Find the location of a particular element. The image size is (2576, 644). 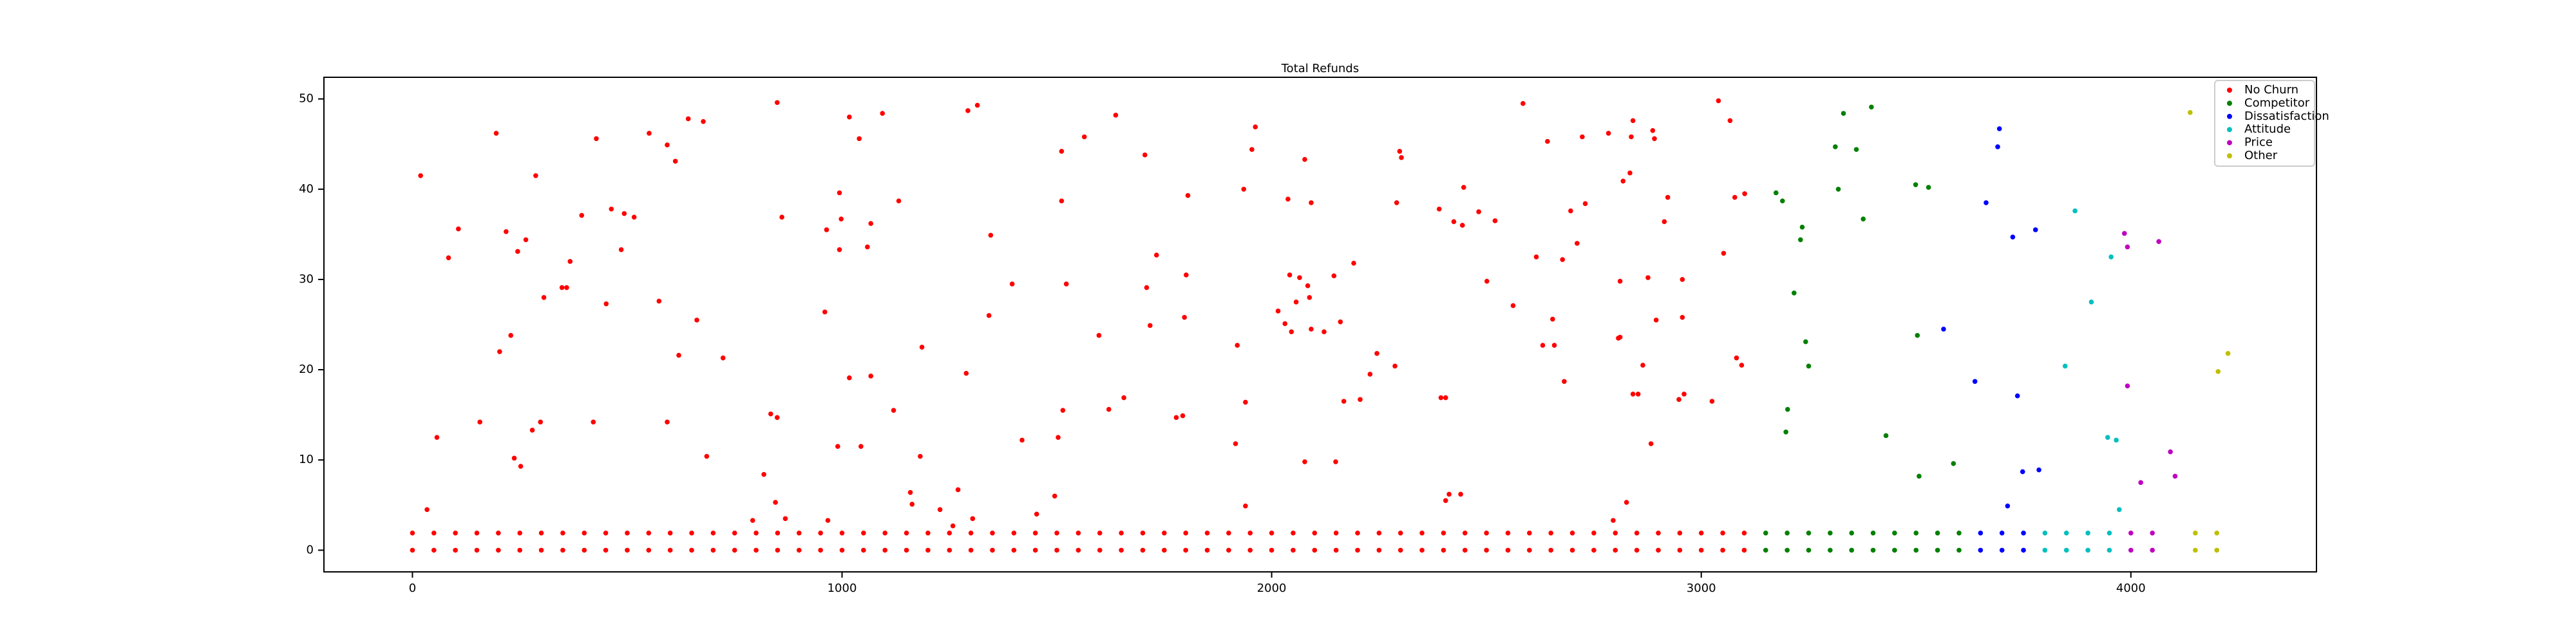

y-tick-label: 40 is located at coordinates (306, 189).